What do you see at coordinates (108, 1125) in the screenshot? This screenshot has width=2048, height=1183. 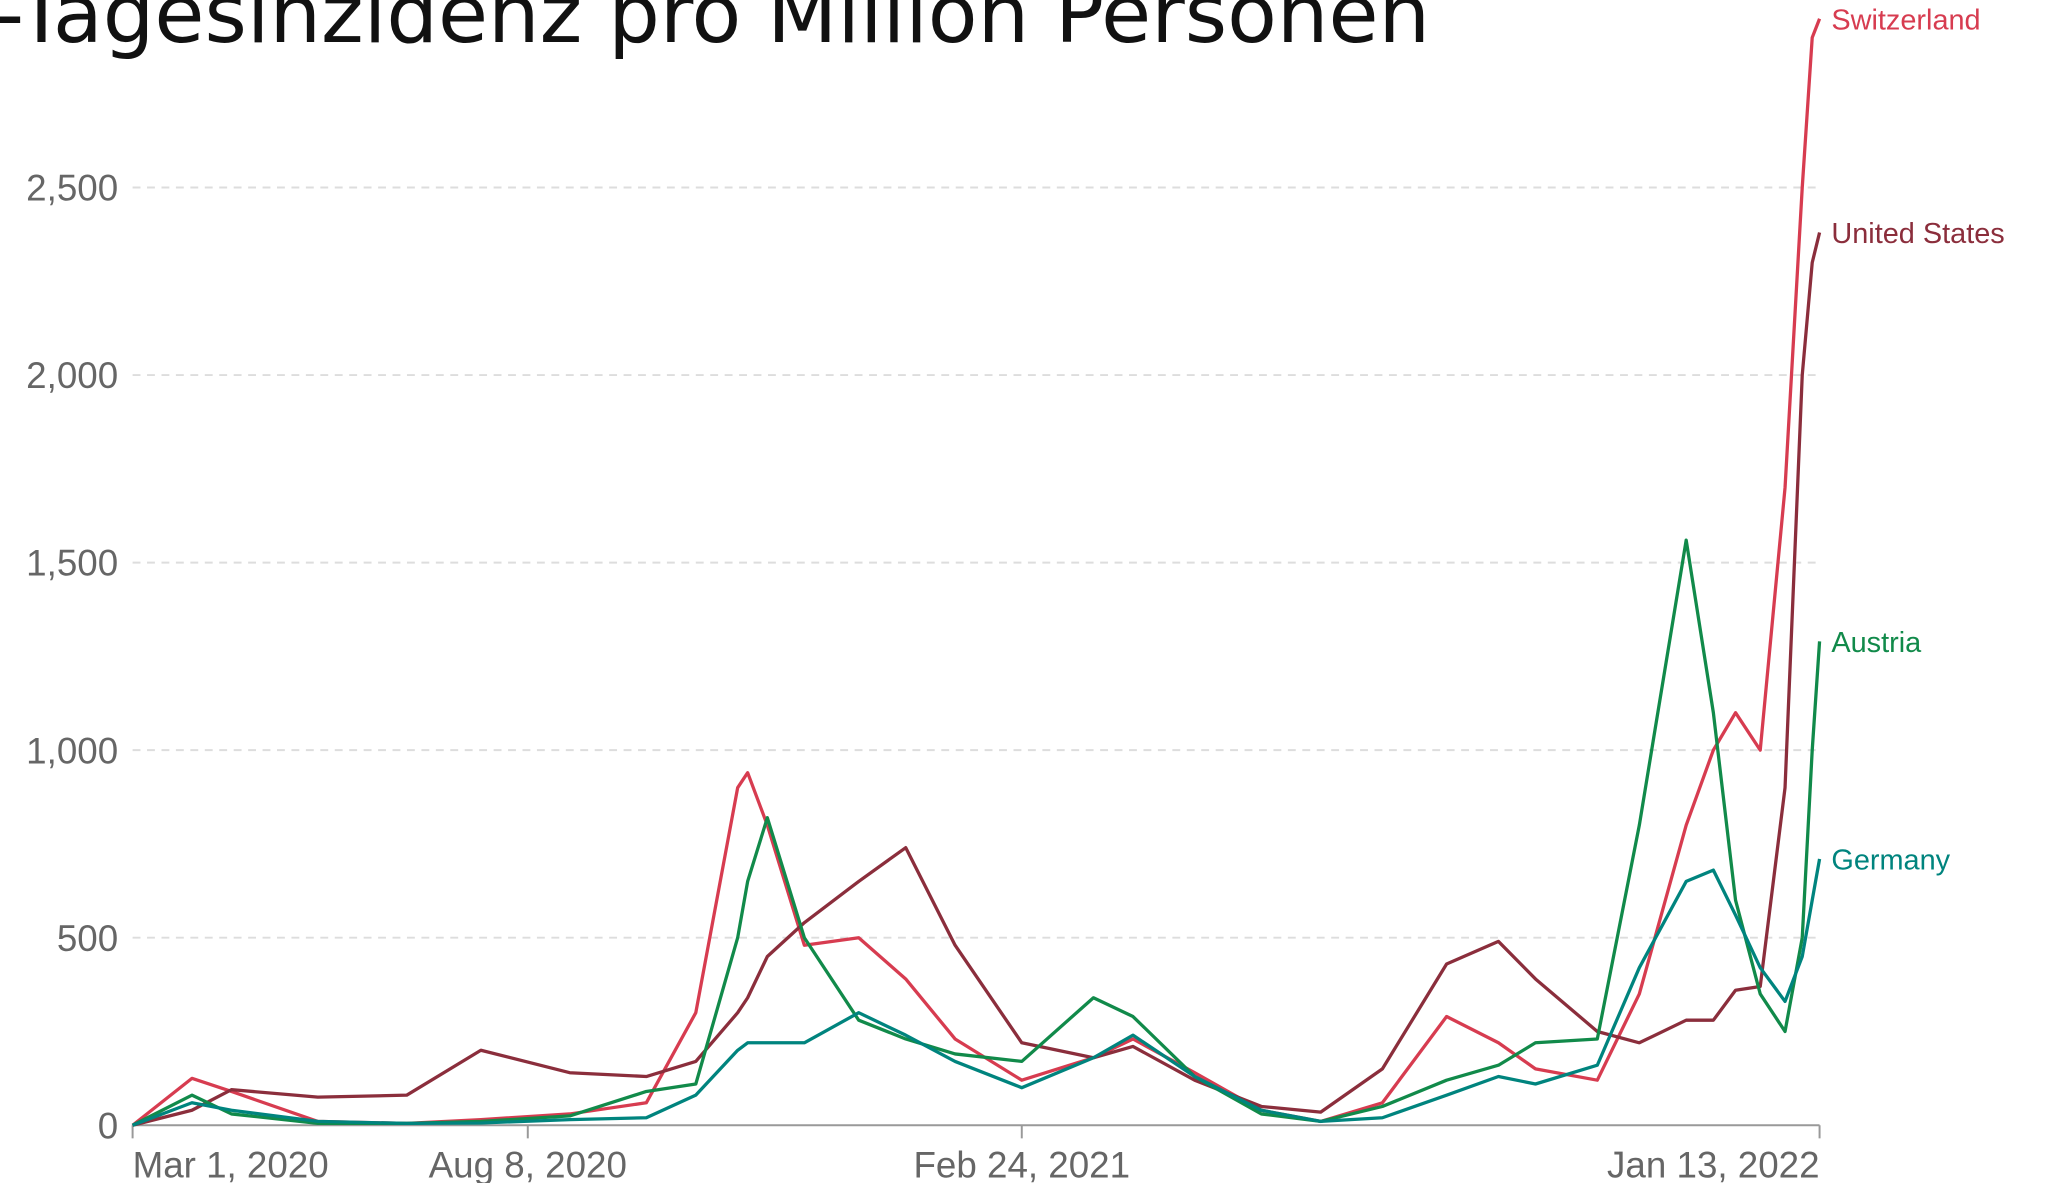 I see `y-tick-label: 0` at bounding box center [108, 1125].